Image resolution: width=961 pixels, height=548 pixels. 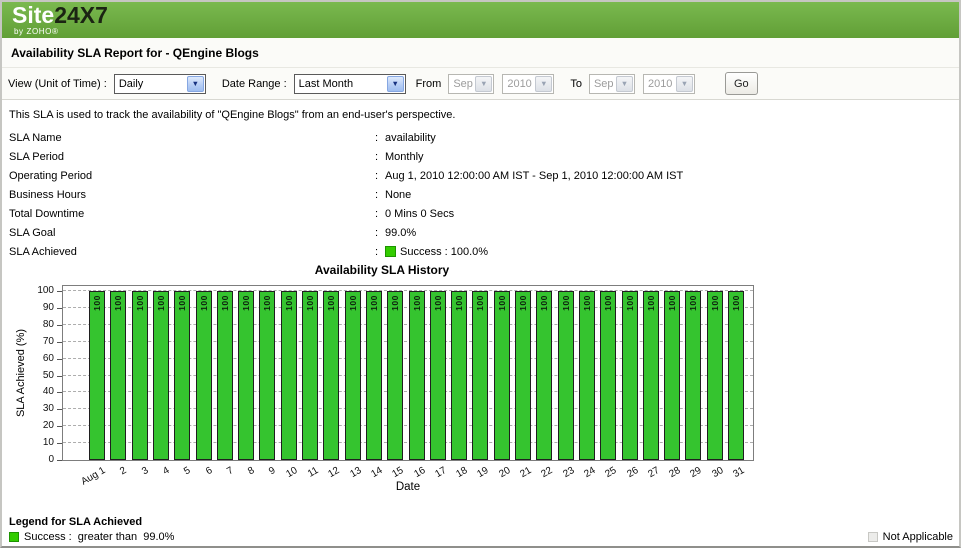 What do you see at coordinates (917, 537) in the screenshot?
I see `legend-na-text: Not Applicable` at bounding box center [917, 537].